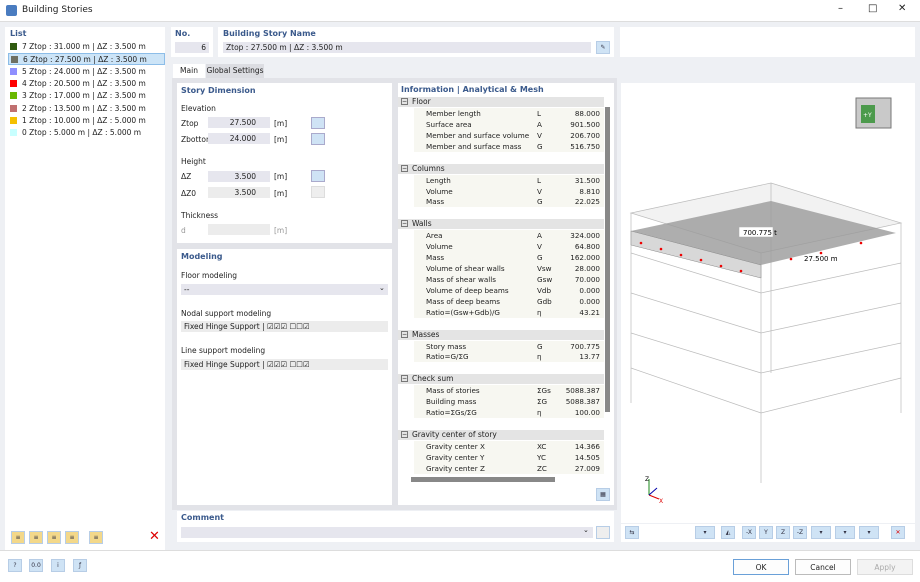 The image size is (920, 582). What do you see at coordinates (284, 326) in the screenshot?
I see `nodal-support-field: Fixed Hinge Support | ☑☑☑ ☐☐☑` at bounding box center [284, 326].